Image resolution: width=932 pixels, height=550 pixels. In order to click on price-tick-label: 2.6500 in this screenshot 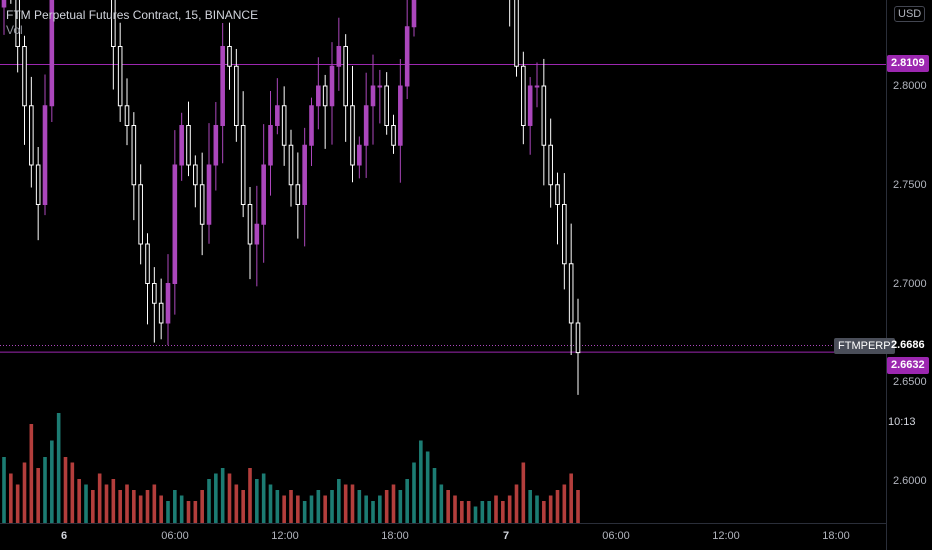, I will do `click(910, 382)`.